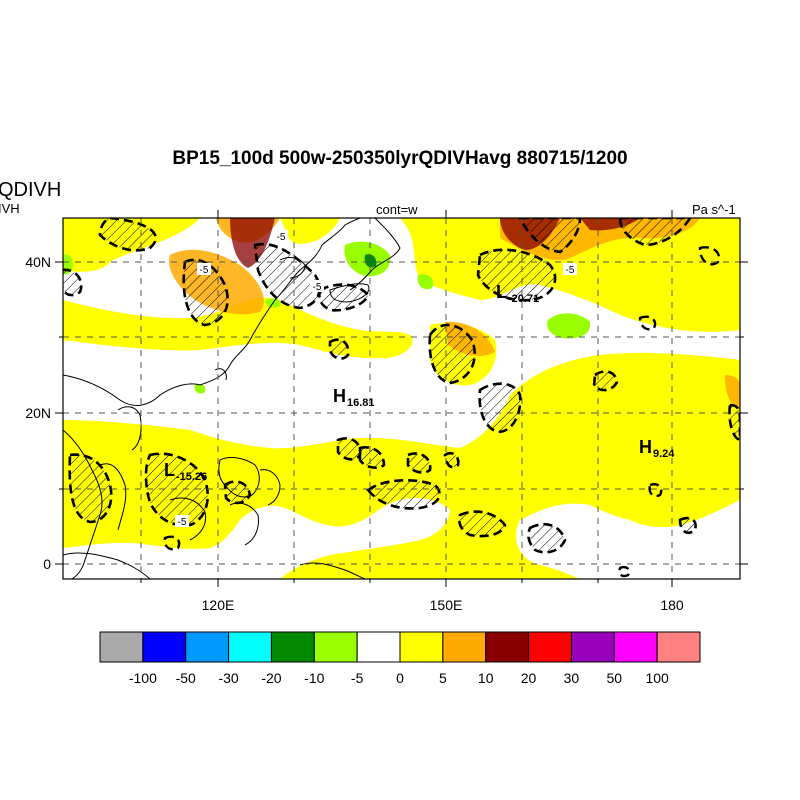 This screenshot has width=800, height=800. What do you see at coordinates (185, 678) in the screenshot?
I see `colorbar-label: -50` at bounding box center [185, 678].